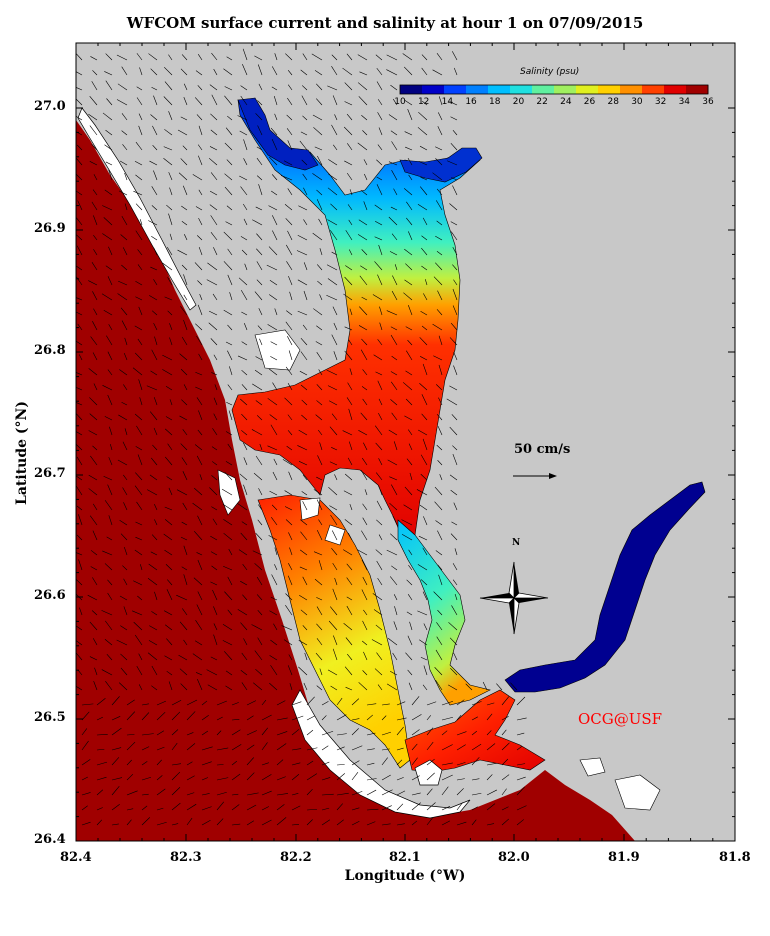 This screenshot has width=770, height=936. I want to click on scale-arrowhead, so click(553, 476).